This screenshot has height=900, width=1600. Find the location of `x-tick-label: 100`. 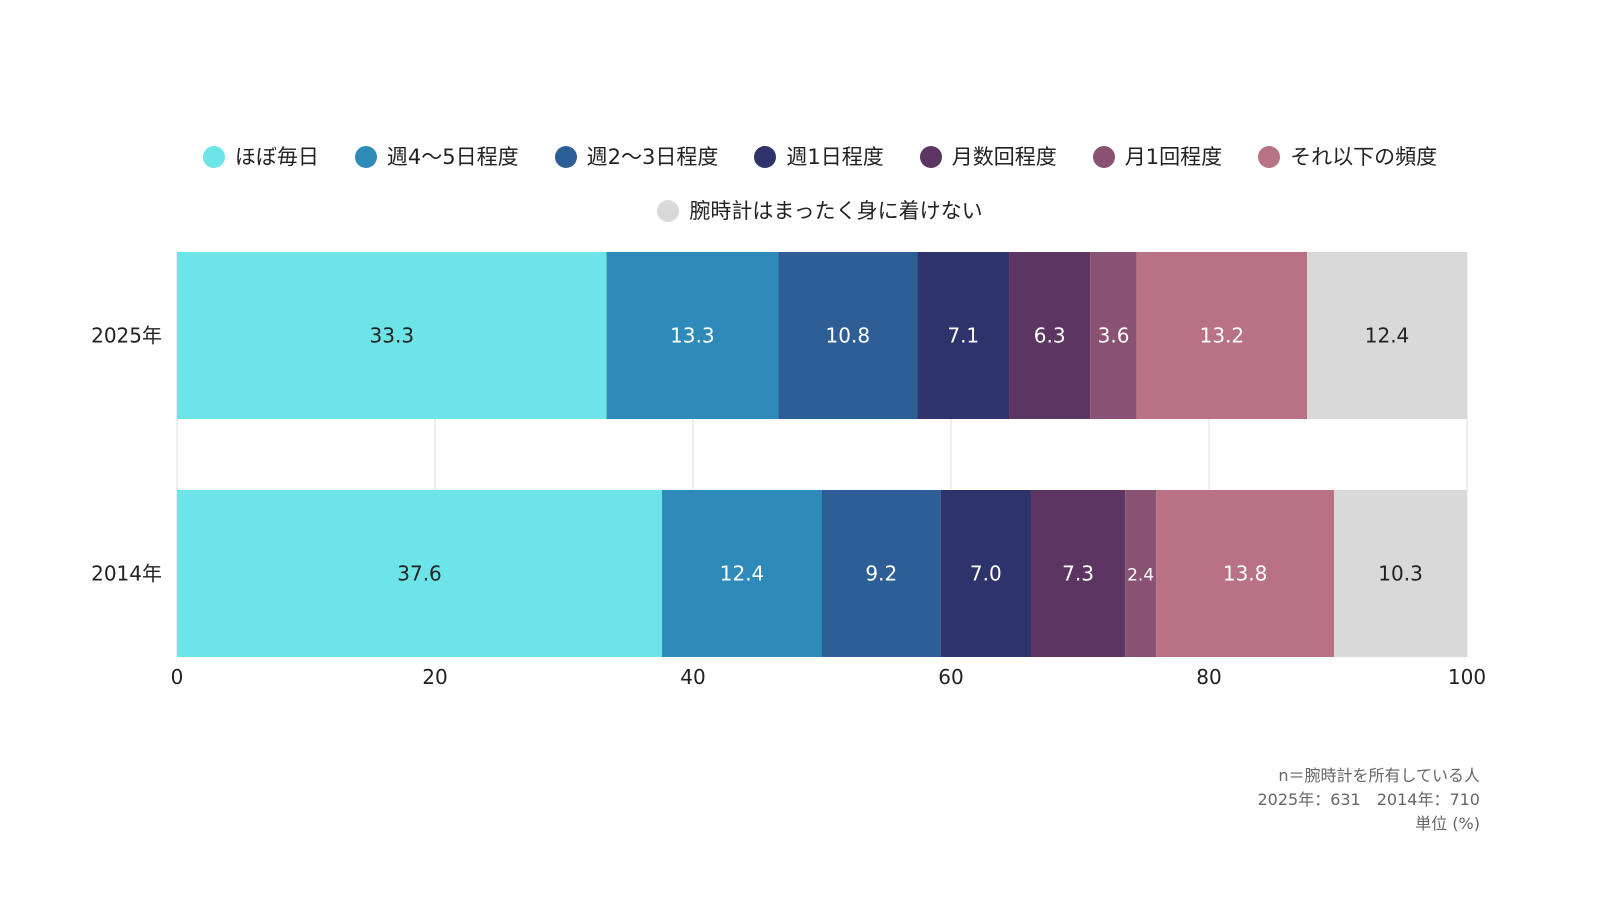

x-tick-label: 100 is located at coordinates (1467, 677).